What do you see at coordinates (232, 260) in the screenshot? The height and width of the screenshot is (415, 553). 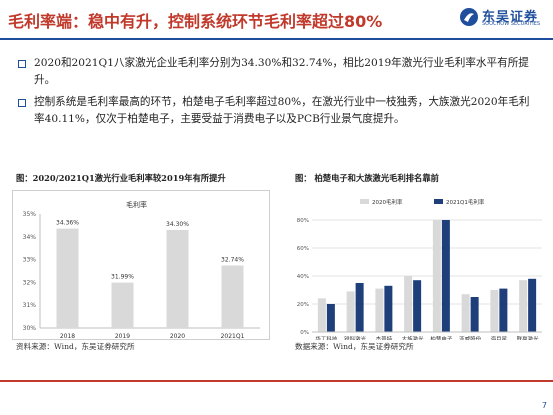 I see `data-label: 32.74%` at bounding box center [232, 260].